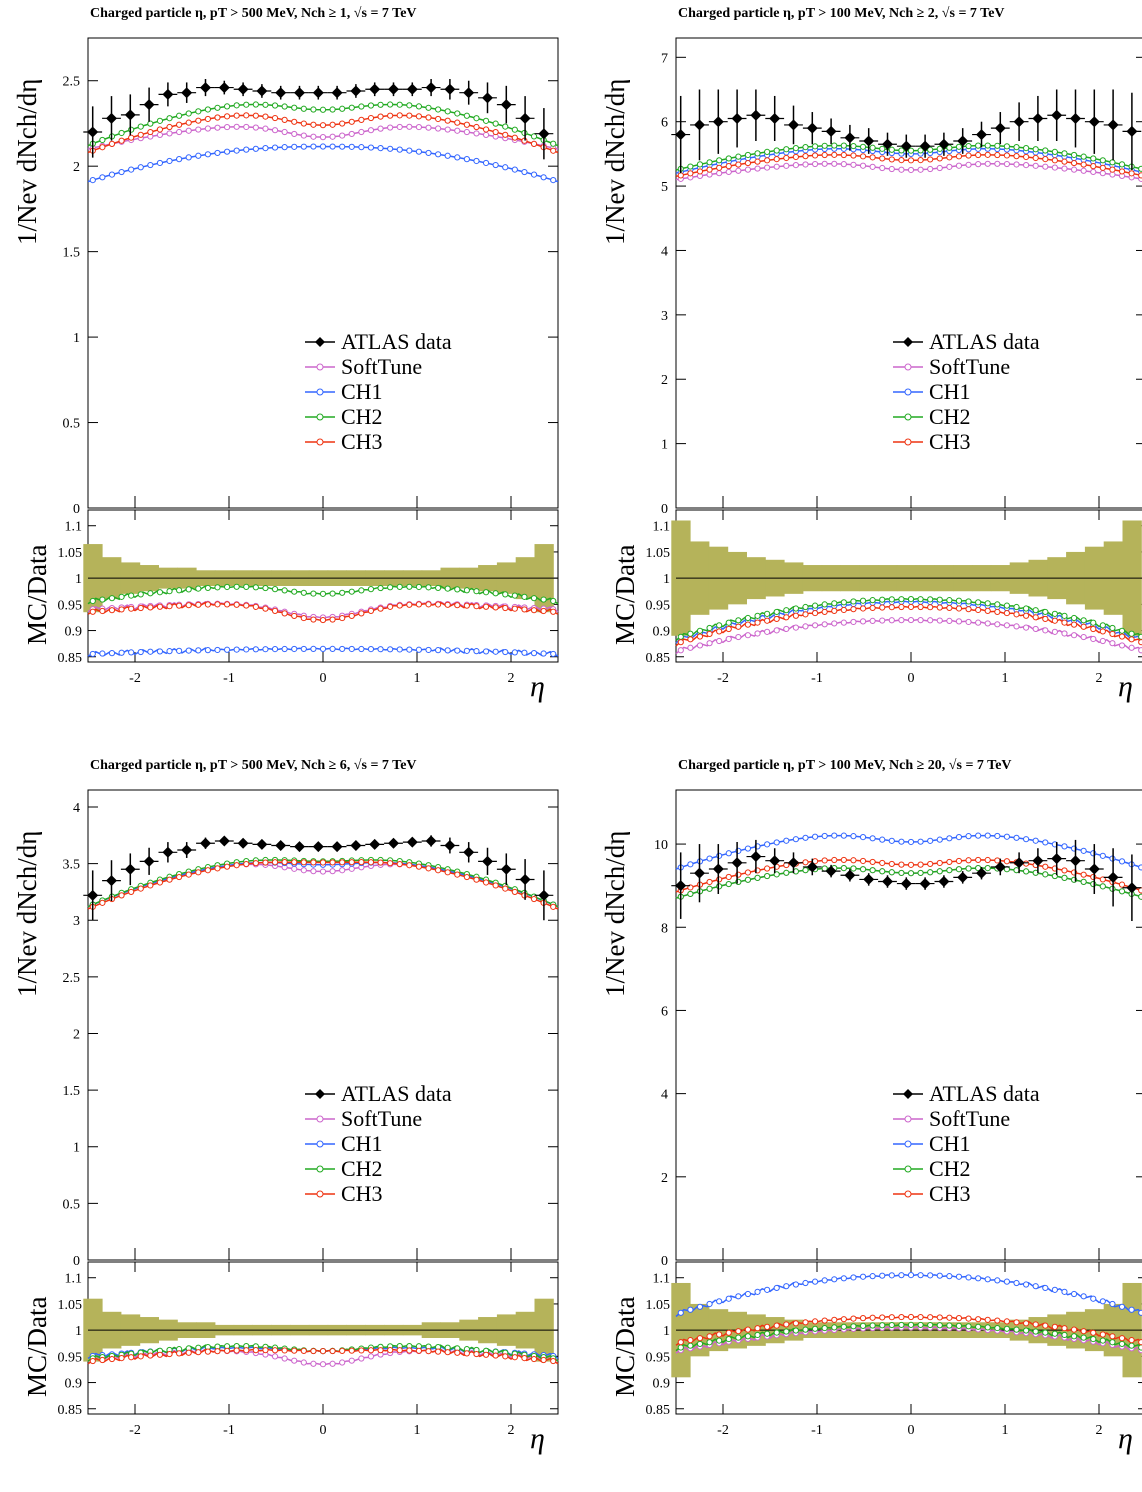 This screenshot has width=1142, height=1492. I want to click on main-plot-frame, so click(908, 273).